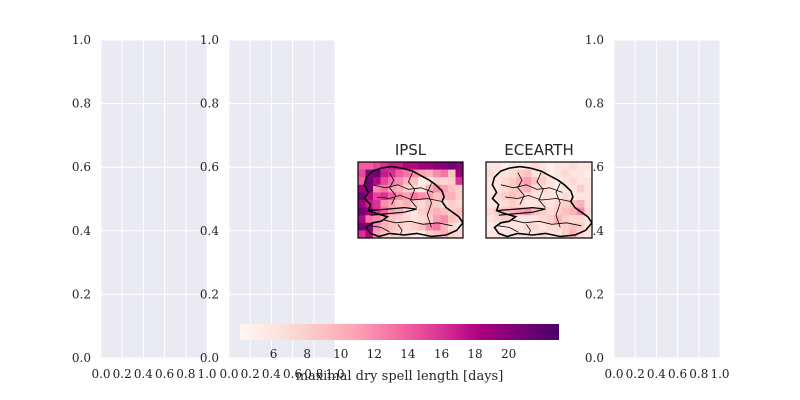 The image size is (800, 400). Describe the element at coordinates (209, 167) in the screenshot. I see `y-tick-label: 0.6` at that location.